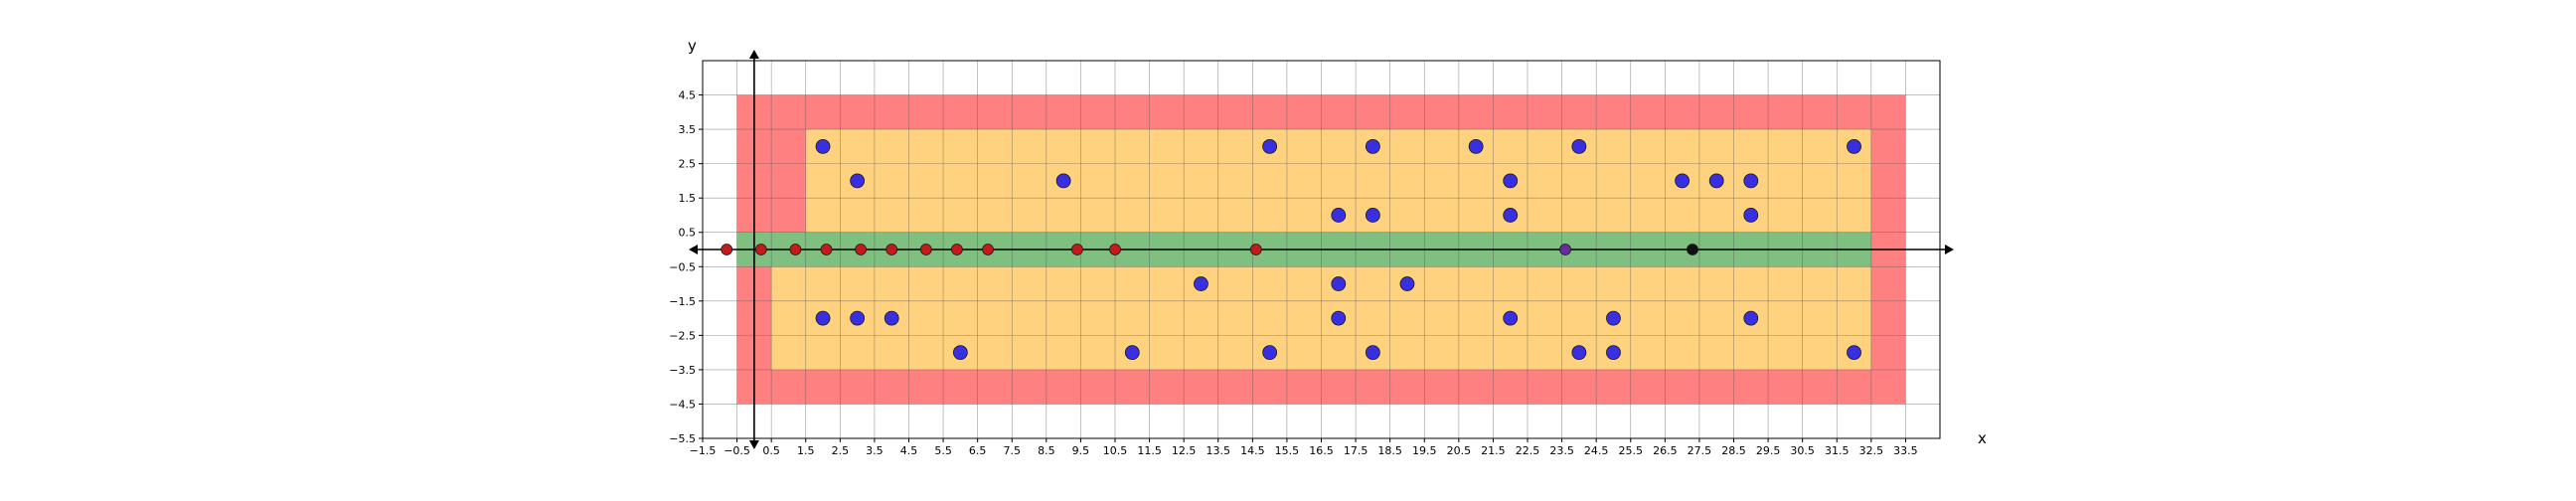 The height and width of the screenshot is (501, 2576). I want to click on y-tick-label-0: 4.5, so click(688, 95).